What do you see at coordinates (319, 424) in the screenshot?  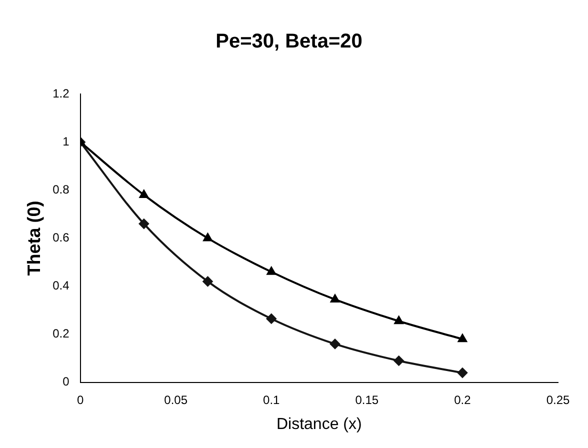 I see `x-axis-title: Distance (x)` at bounding box center [319, 424].